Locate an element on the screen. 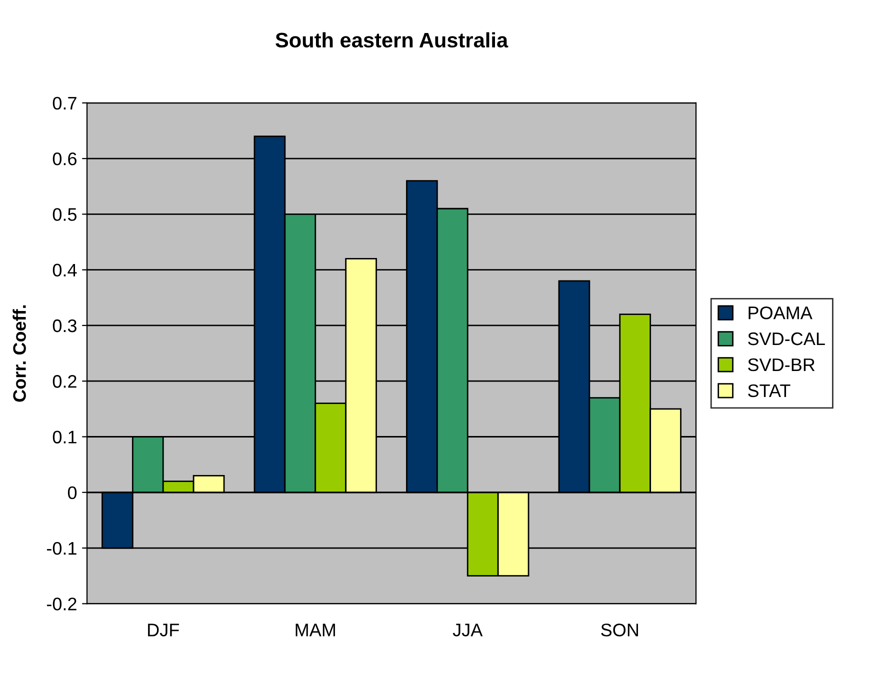  y-tick-label: -0.2 is located at coordinates (61, 604).